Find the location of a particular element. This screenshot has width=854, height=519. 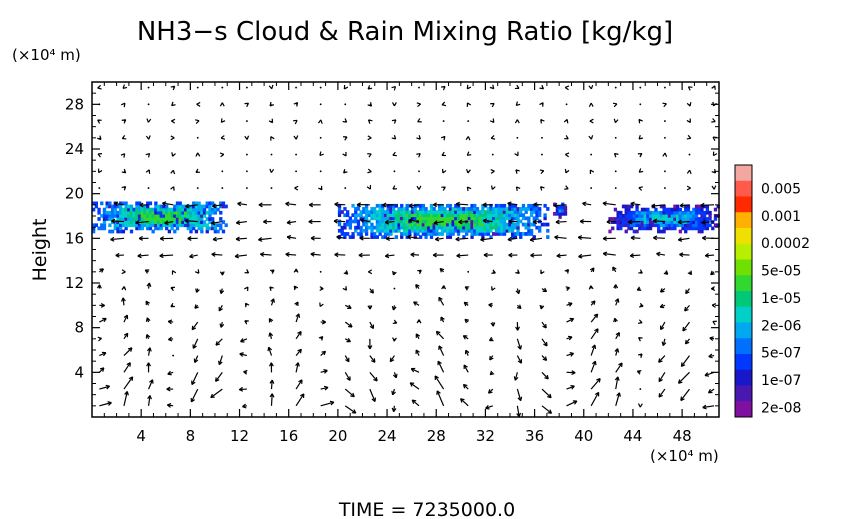

time-label: TIME = 7235000.0 is located at coordinates (426, 509).